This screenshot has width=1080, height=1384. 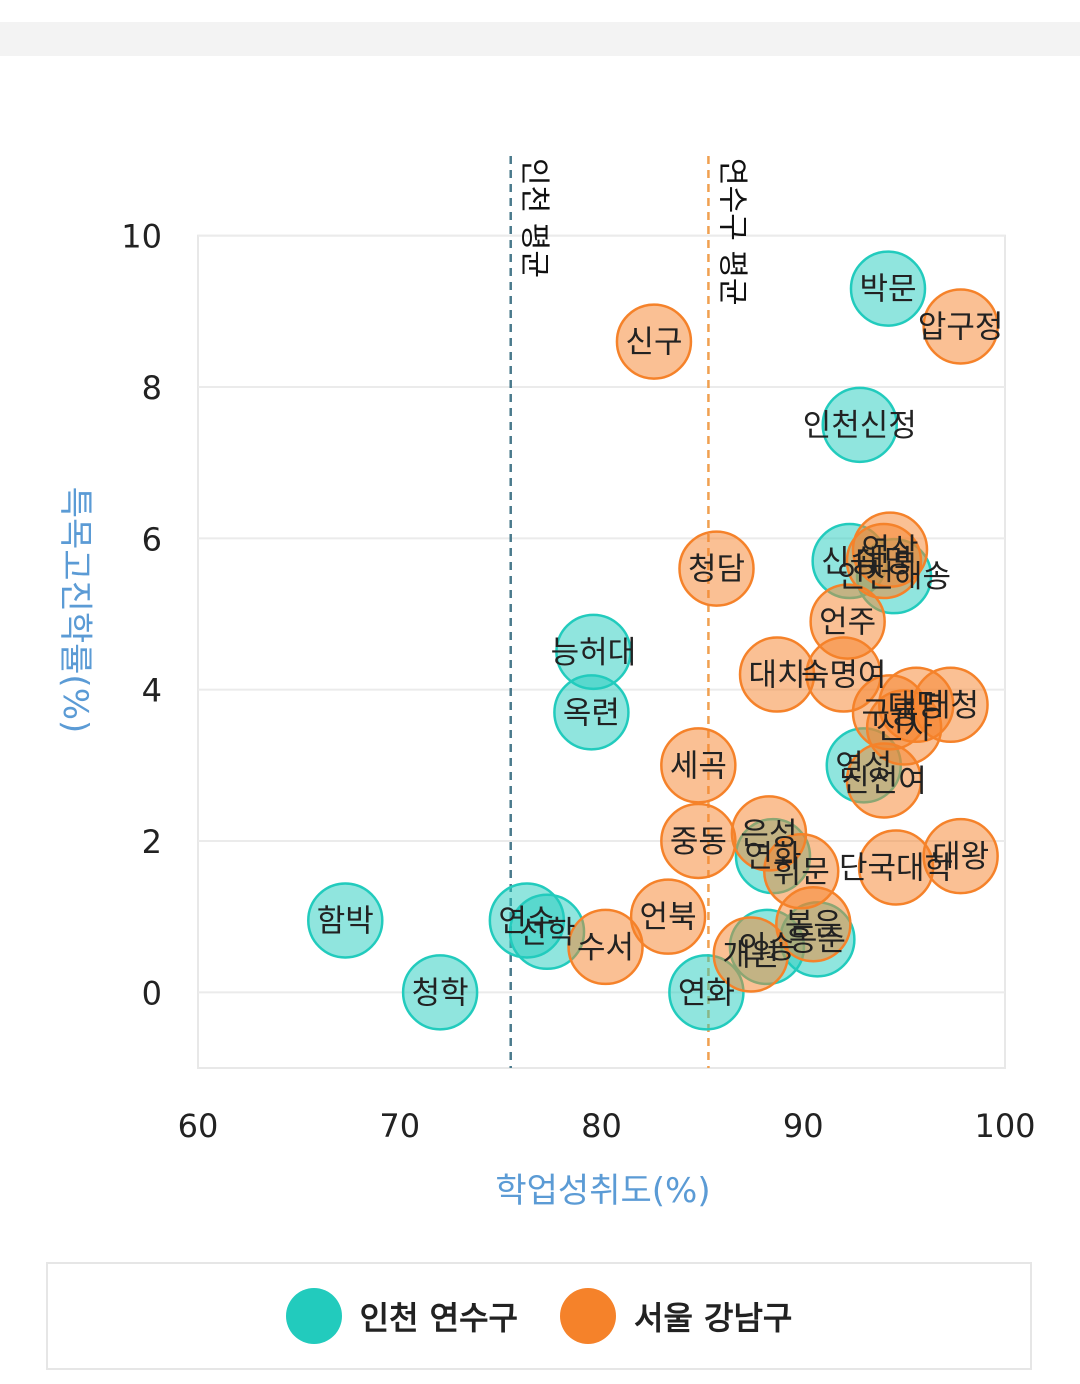 I want to click on data-point-label: 세곡, so click(x=698, y=766).